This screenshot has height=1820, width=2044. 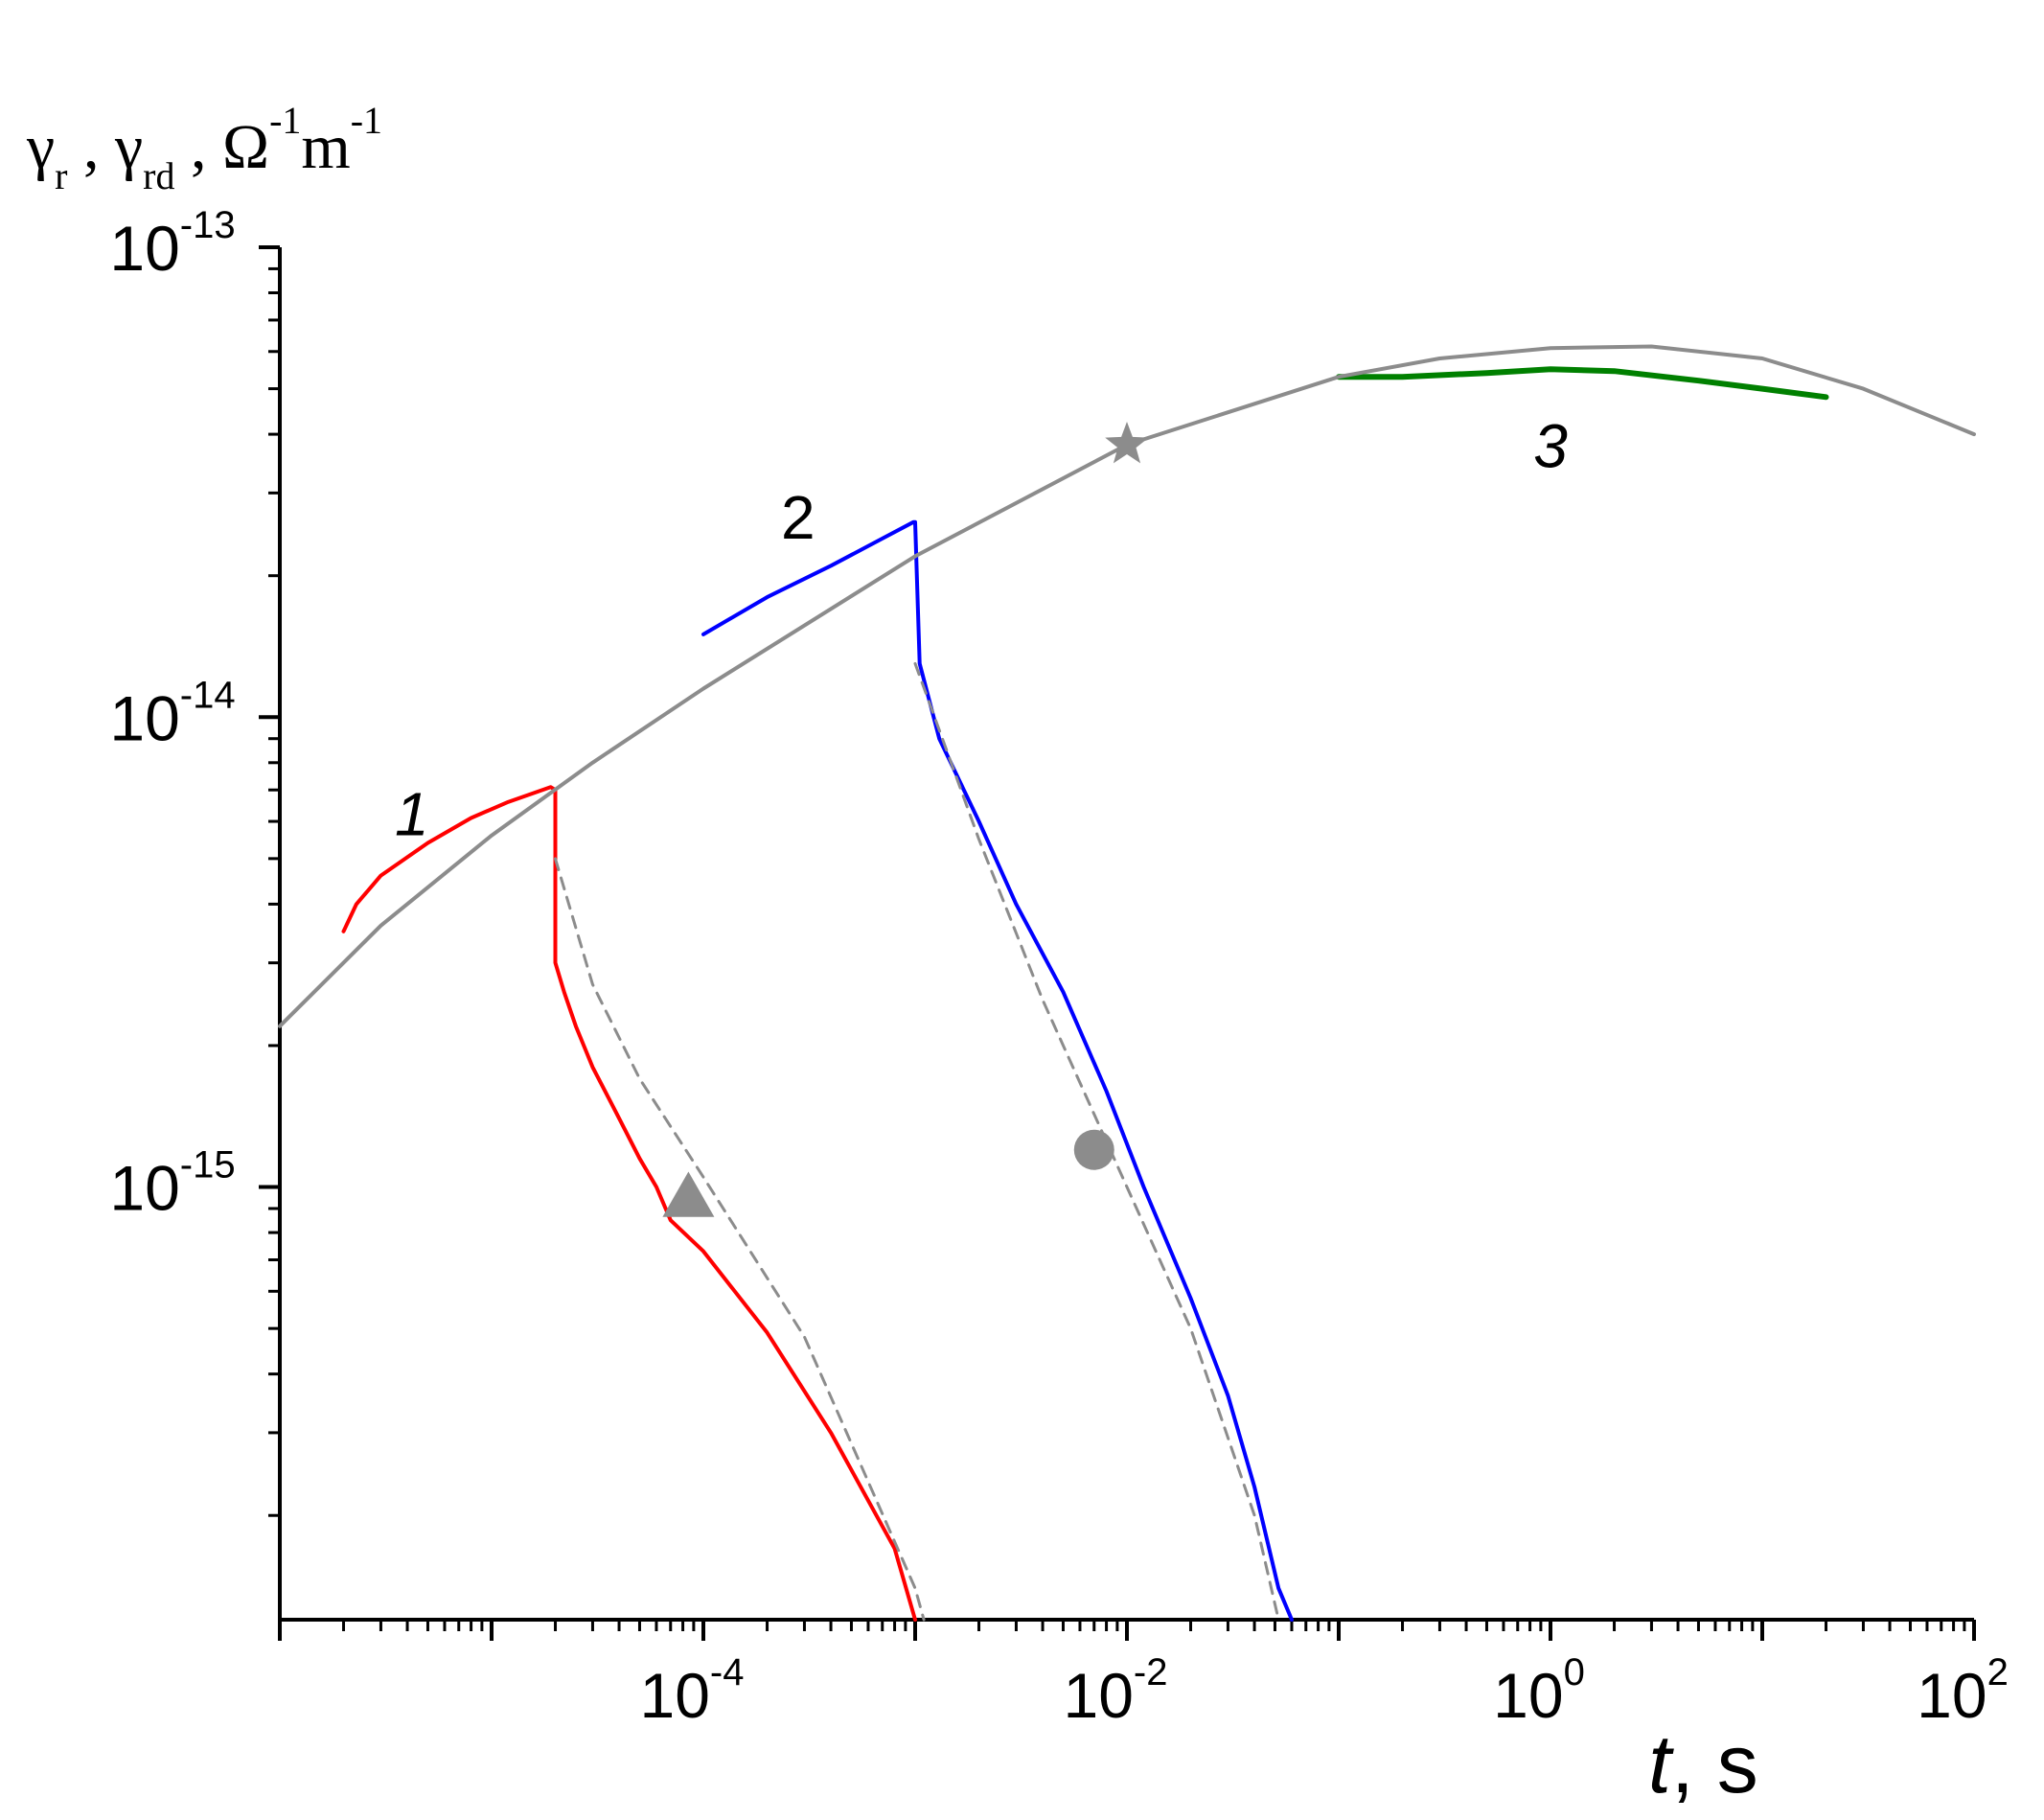 What do you see at coordinates (1127, 443) in the screenshot?
I see `star-marker` at bounding box center [1127, 443].